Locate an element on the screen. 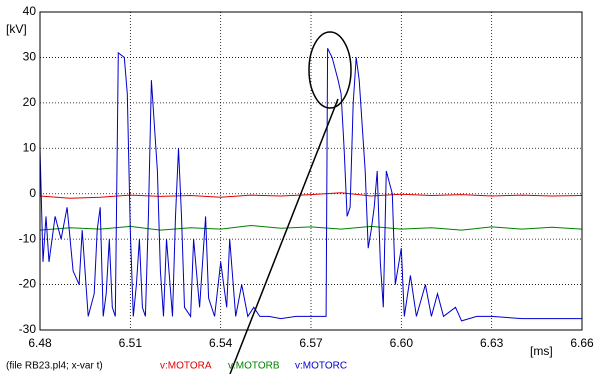 The width and height of the screenshot is (599, 374). x-tick-label: 6.66 is located at coordinates (582, 343).